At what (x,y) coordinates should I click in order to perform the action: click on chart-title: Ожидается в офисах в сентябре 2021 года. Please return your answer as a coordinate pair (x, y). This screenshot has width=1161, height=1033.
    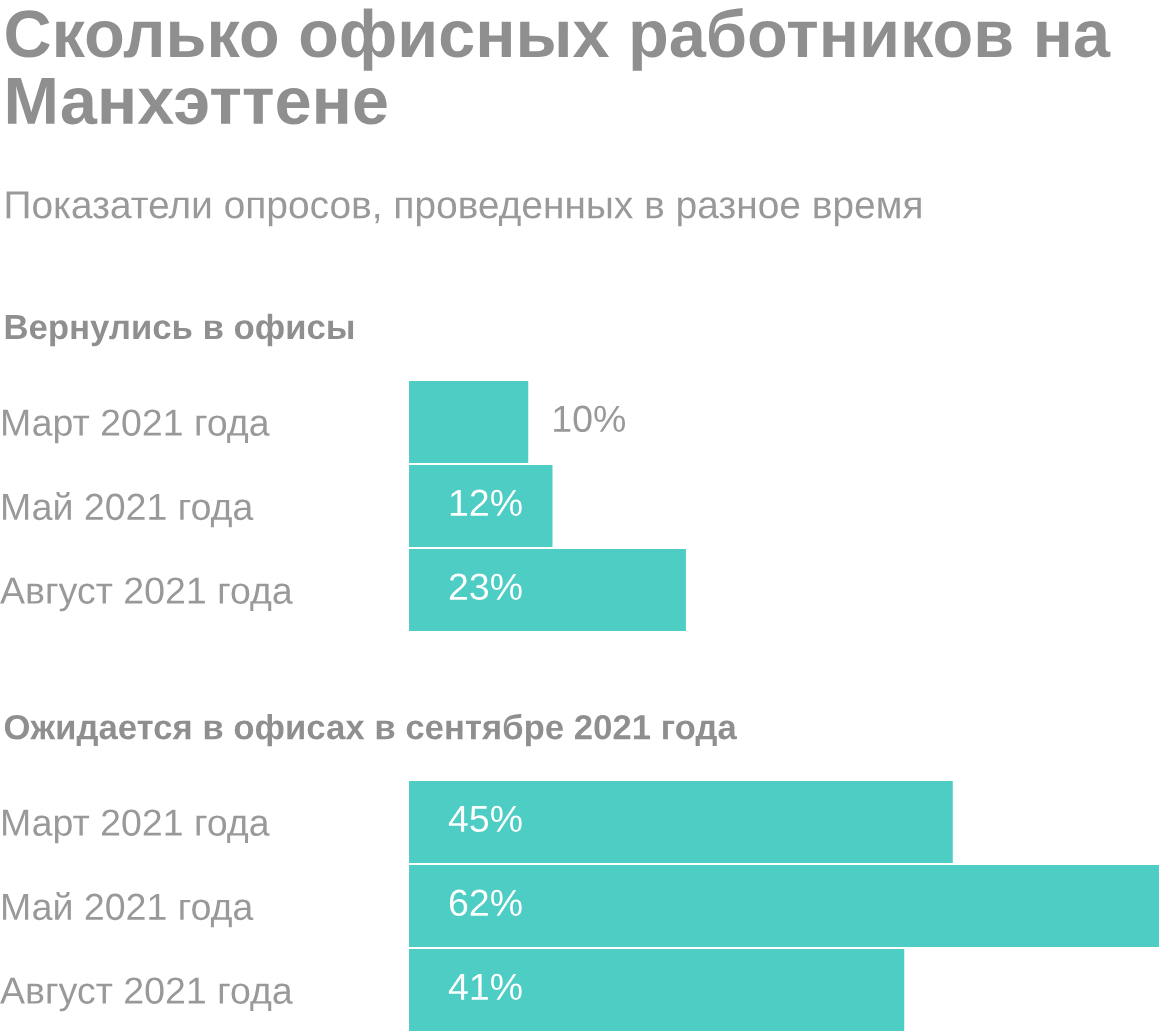
    Looking at the image, I should click on (370, 730).